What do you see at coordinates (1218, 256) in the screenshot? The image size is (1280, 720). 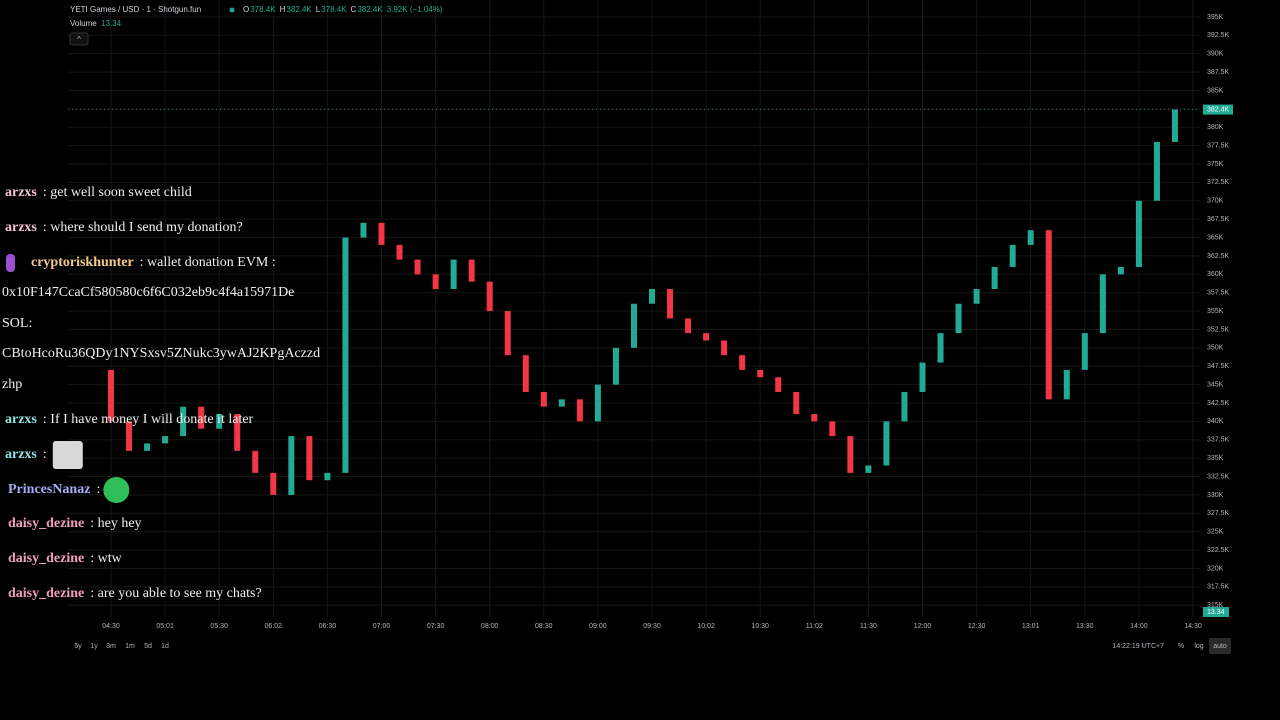 I see `y-tick-label: 362.5K` at bounding box center [1218, 256].